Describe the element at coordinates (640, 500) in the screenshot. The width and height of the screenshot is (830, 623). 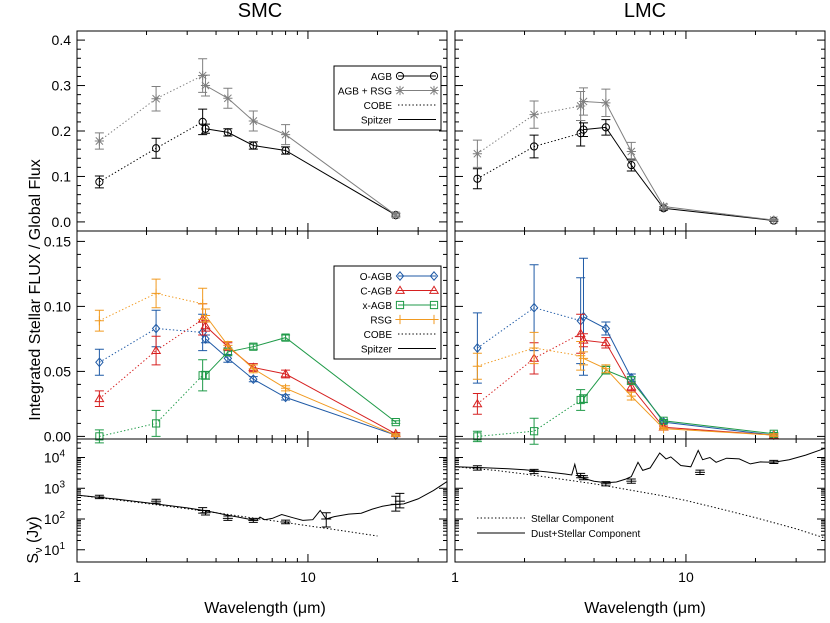
I see `panel-frame` at that location.